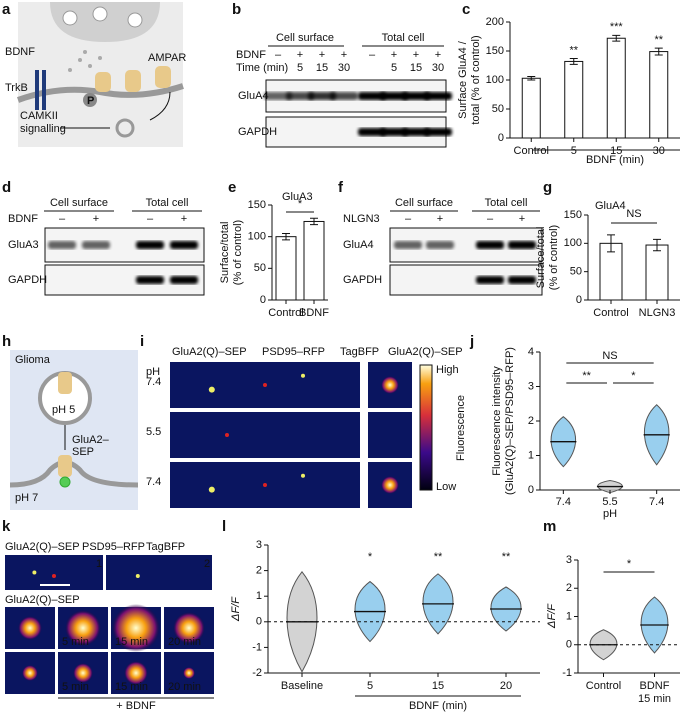  Describe the element at coordinates (224, 526) in the screenshot. I see `label: l` at that location.